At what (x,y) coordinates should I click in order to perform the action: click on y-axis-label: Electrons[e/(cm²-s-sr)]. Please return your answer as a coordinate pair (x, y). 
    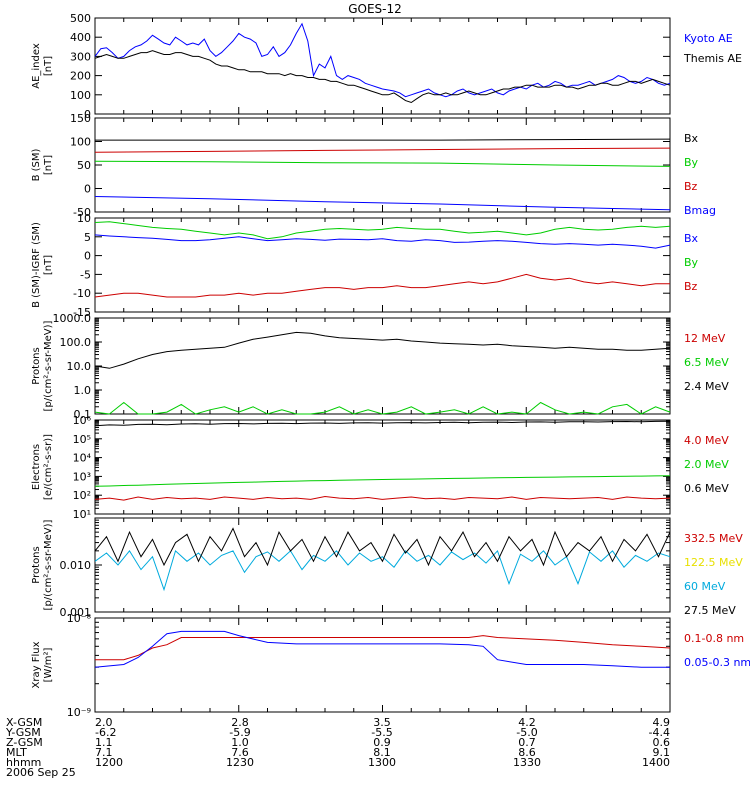
    Looking at the image, I should click on (42, 467).